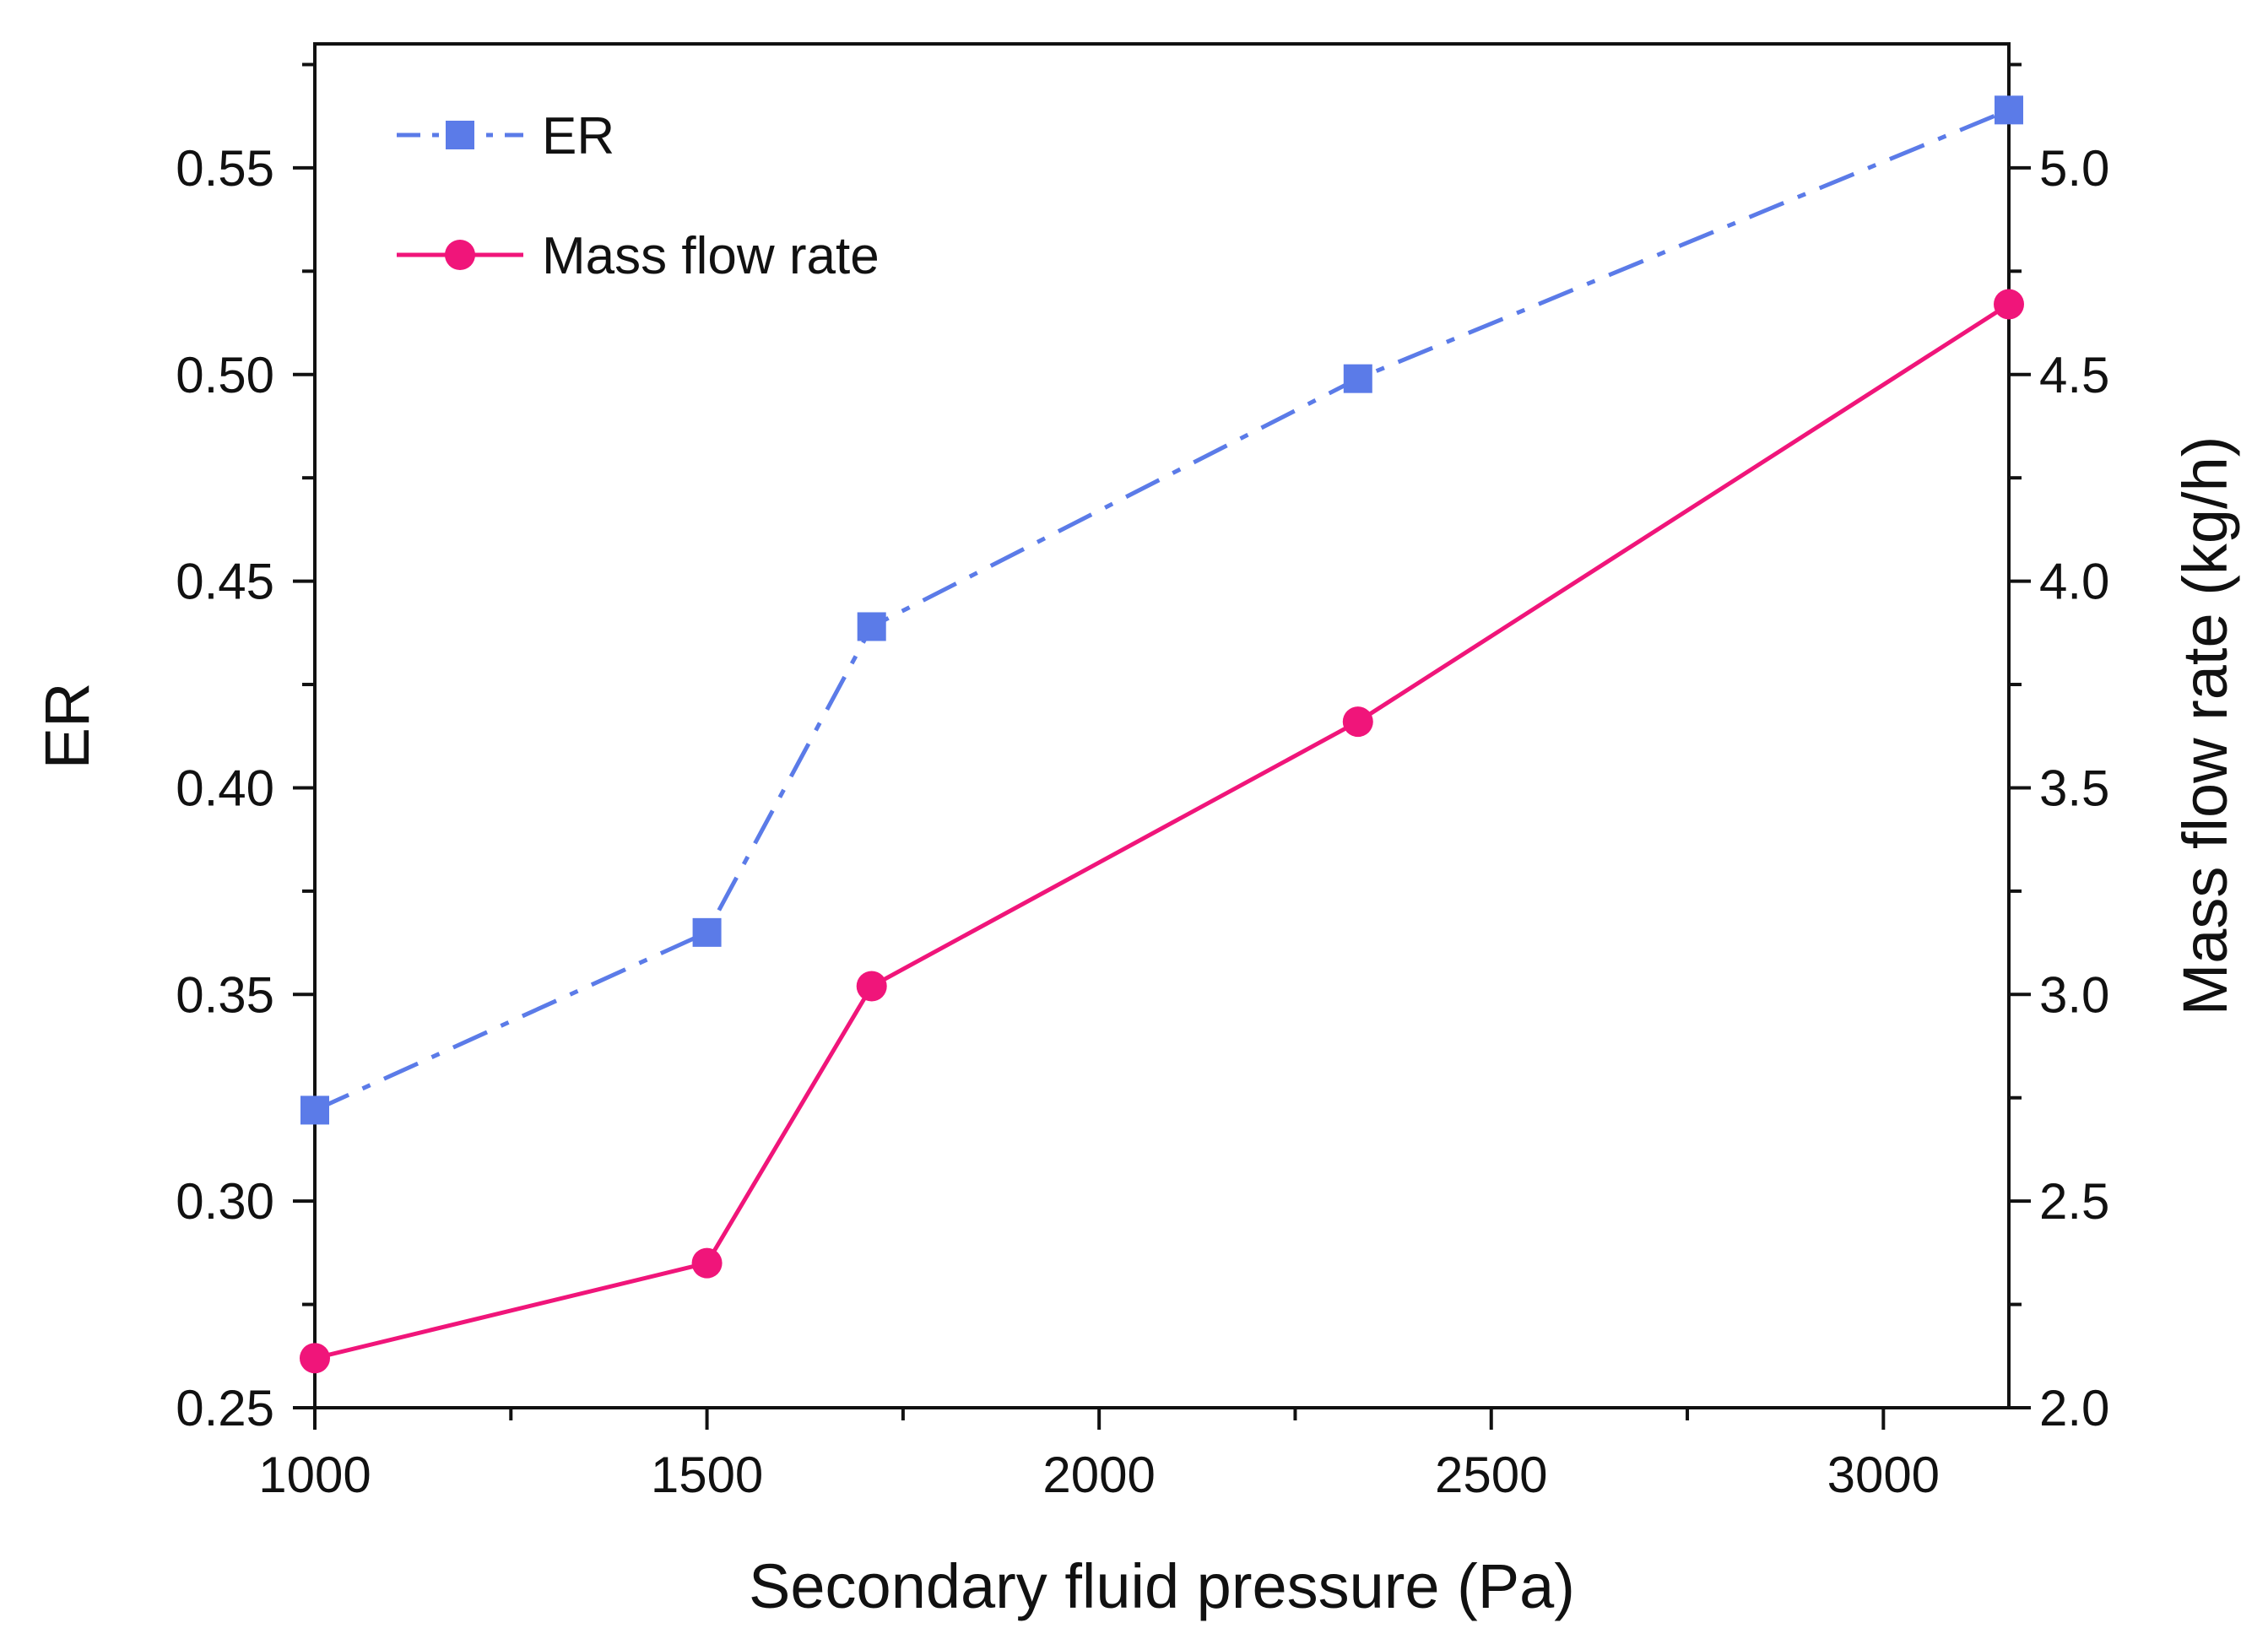 This screenshot has width=2268, height=1639. What do you see at coordinates (1884, 1475) in the screenshot?
I see `x-tick-label: 3000` at bounding box center [1884, 1475].